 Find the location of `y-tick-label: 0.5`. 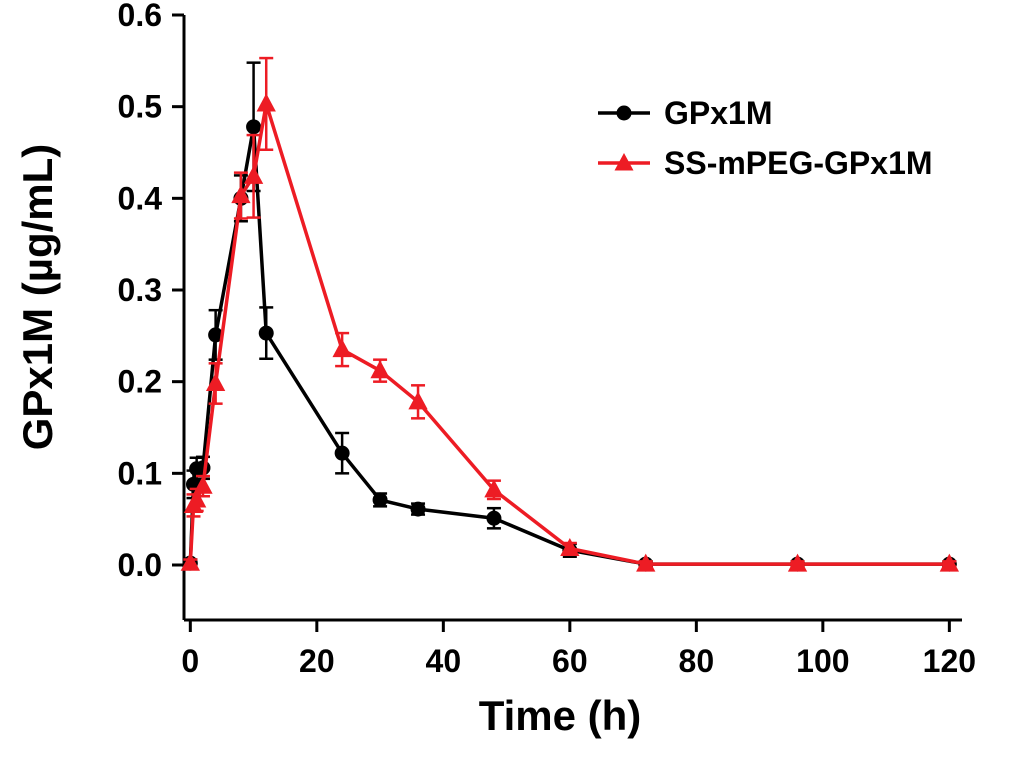

y-tick-label: 0.5 is located at coordinates (140, 107).